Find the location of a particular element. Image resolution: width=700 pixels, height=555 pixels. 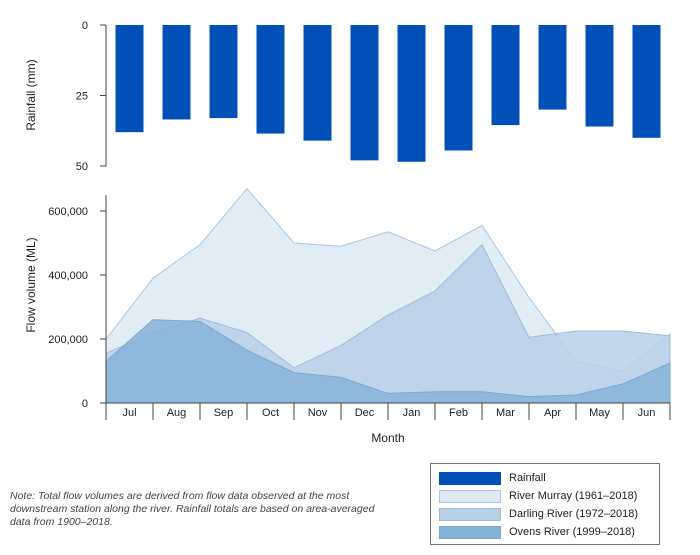

x-axis-title: Month is located at coordinates (387, 438).